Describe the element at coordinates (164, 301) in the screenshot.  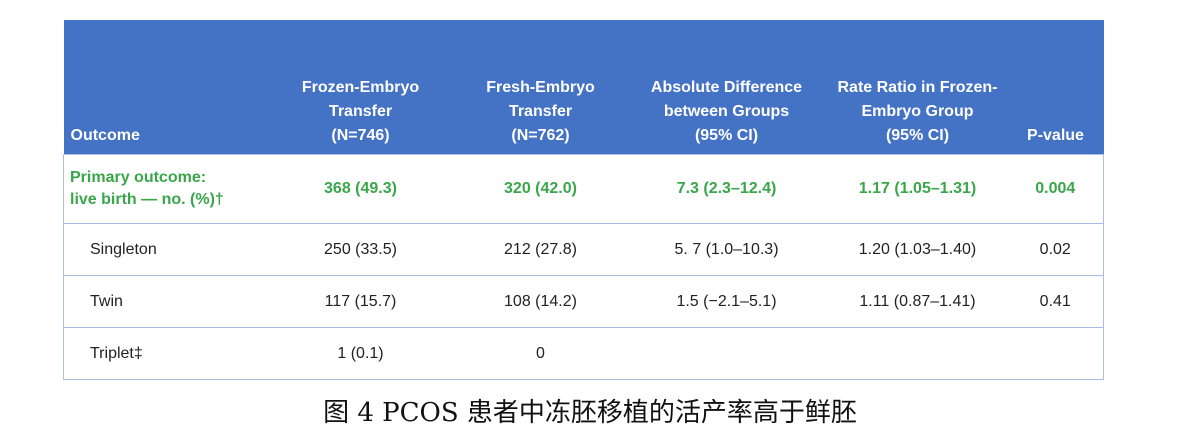
I see `table-cell: Twin` at that location.